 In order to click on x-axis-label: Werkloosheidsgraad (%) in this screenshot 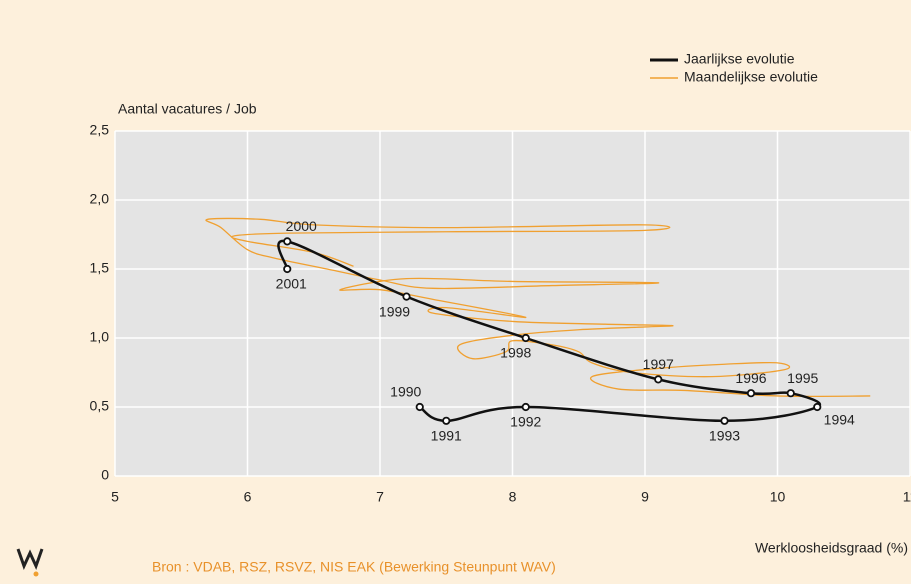, I will do `click(831, 548)`.